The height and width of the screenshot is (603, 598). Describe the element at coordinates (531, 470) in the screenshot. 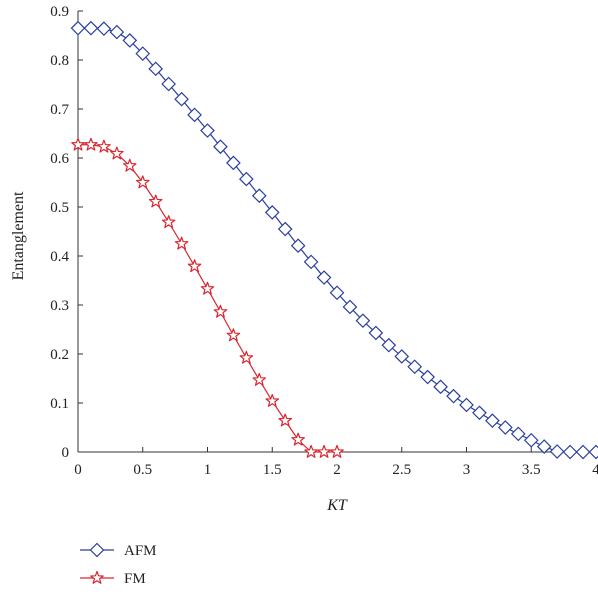

I see `x-tick-label: 3.5` at that location.